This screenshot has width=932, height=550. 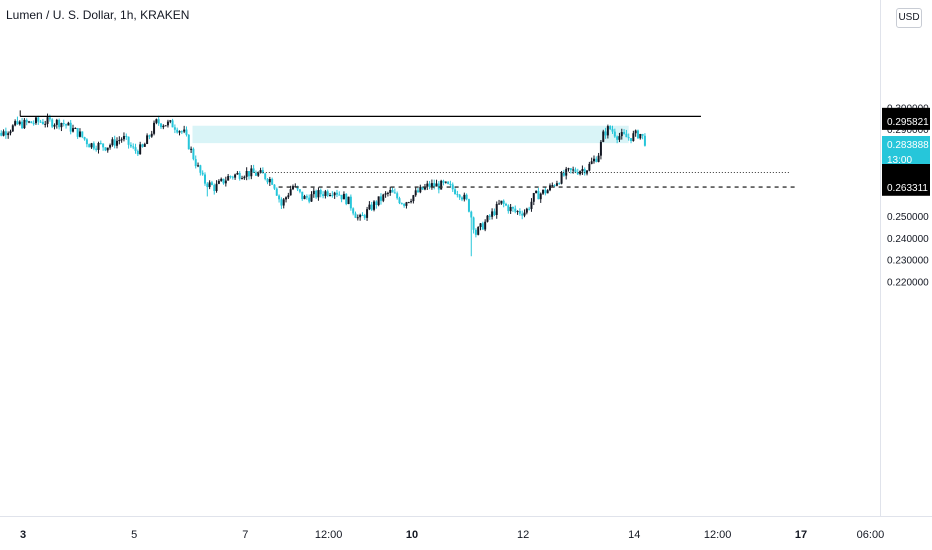 What do you see at coordinates (410, 134) in the screenshot?
I see `supply-zone` at bounding box center [410, 134].